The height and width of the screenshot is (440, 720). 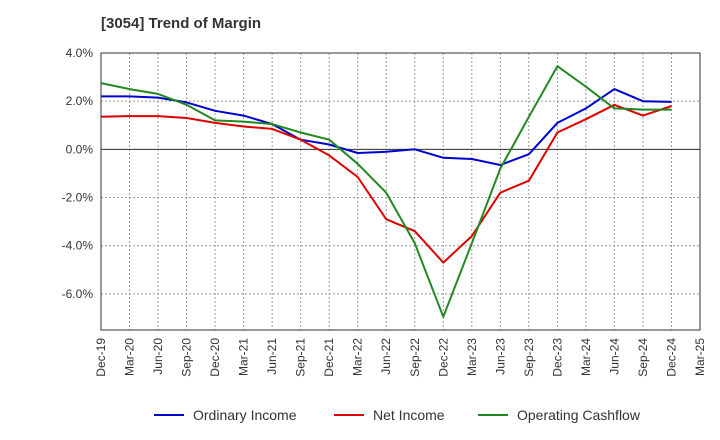 I want to click on legend-item-operating-cashflow: Operating Cashflow, so click(x=559, y=415).